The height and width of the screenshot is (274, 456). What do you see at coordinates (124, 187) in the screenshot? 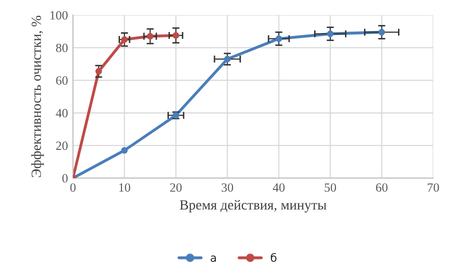
I see `x-tick-label: 10` at bounding box center [124, 187].